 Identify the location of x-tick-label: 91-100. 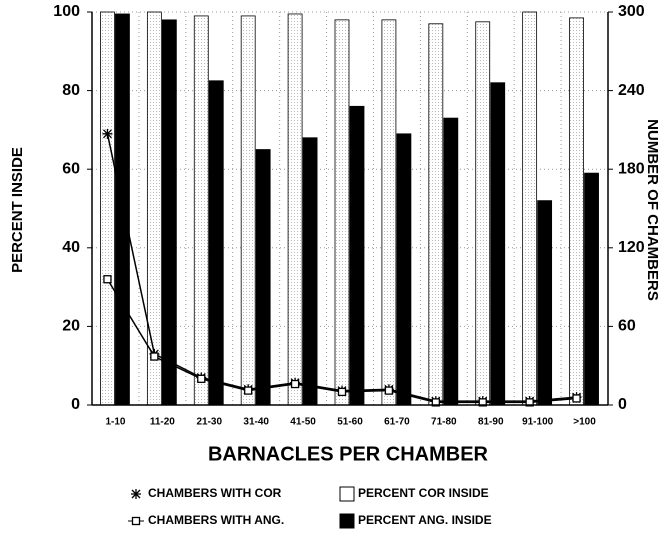
(538, 422).